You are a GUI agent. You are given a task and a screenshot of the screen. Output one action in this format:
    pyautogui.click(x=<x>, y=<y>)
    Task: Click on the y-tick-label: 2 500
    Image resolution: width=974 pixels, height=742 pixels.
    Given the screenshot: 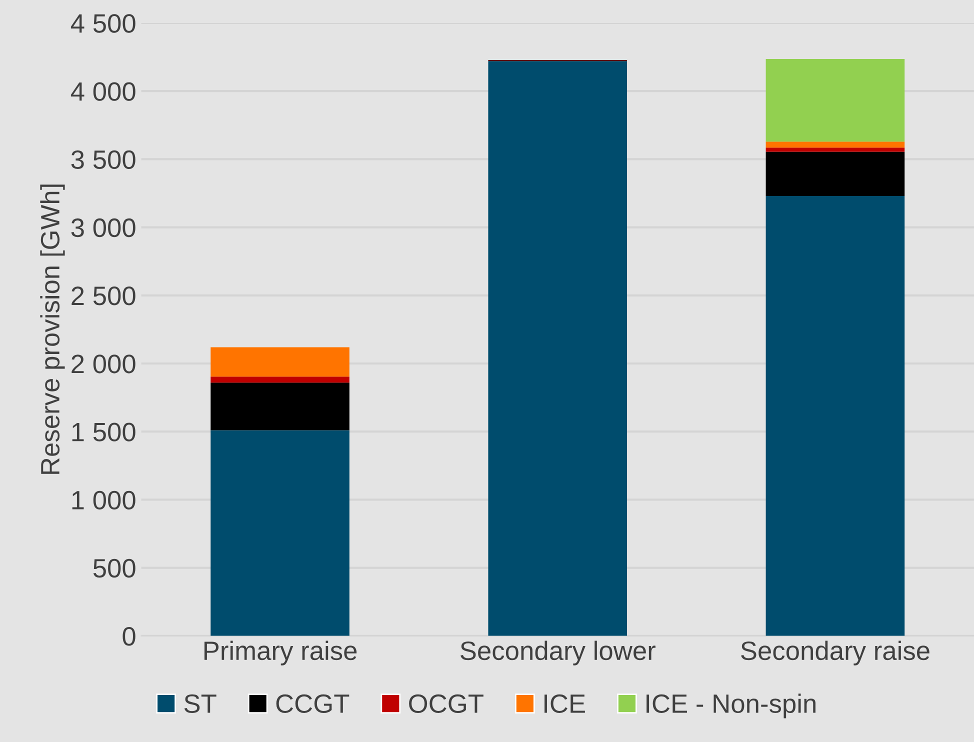 What is the action you would take?
    pyautogui.click(x=104, y=296)
    